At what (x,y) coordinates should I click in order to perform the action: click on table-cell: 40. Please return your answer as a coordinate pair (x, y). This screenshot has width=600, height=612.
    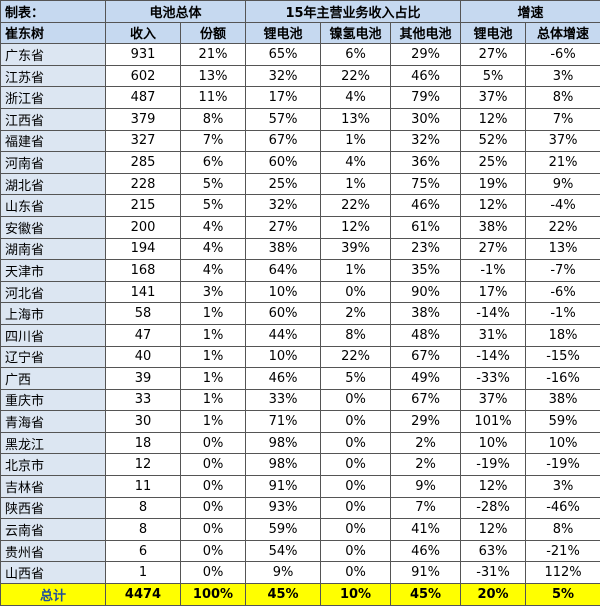
    Looking at the image, I should click on (143, 357).